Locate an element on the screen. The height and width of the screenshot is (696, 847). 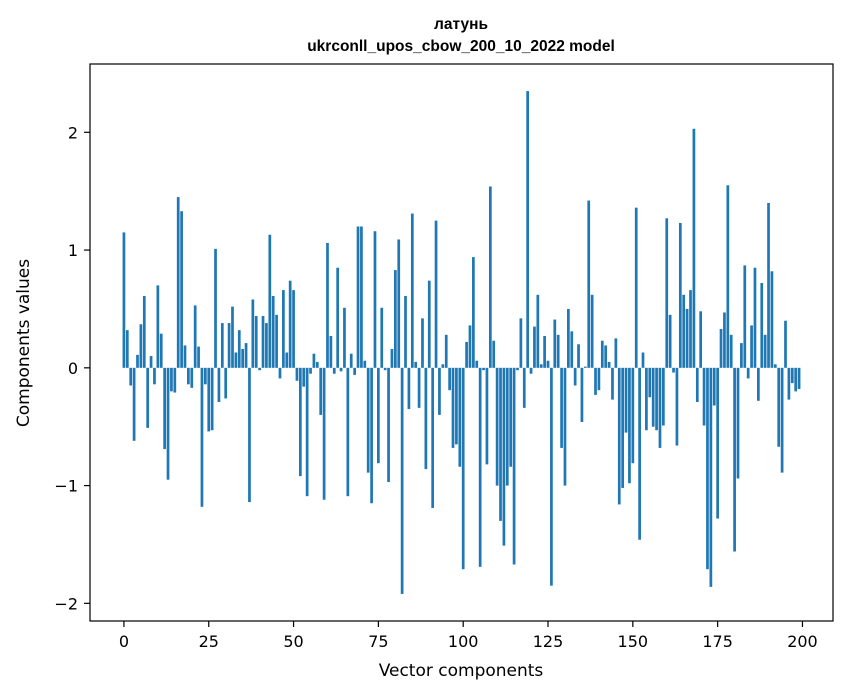
y-tick-label: −2 is located at coordinates (66, 603).